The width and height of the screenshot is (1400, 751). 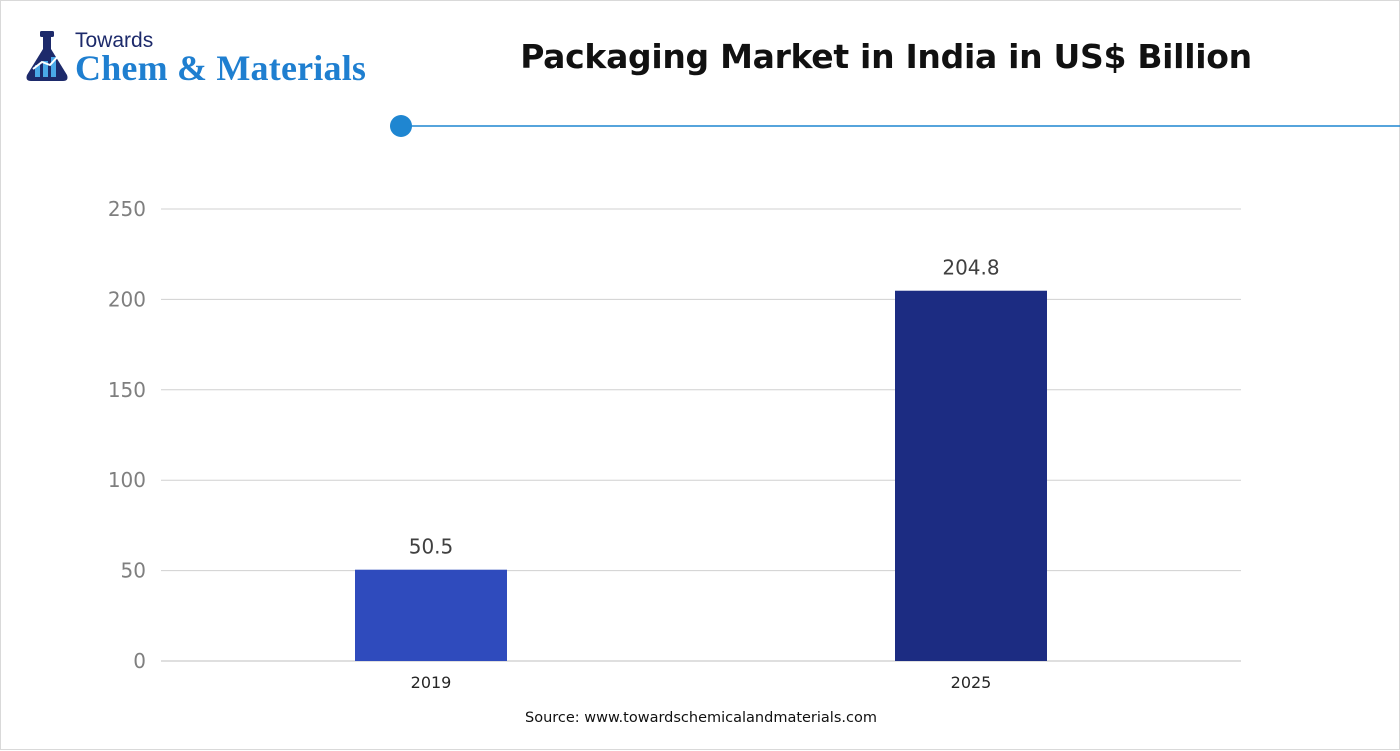 What do you see at coordinates (127, 209) in the screenshot?
I see `y-tick-label-250: 250` at bounding box center [127, 209].